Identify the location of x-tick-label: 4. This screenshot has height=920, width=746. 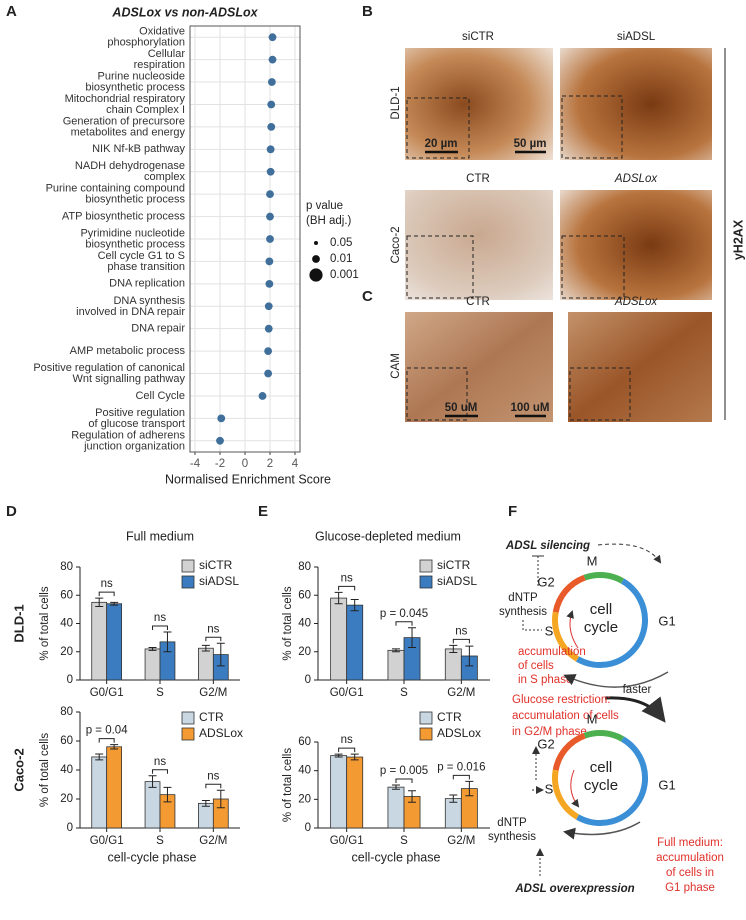
(295, 464).